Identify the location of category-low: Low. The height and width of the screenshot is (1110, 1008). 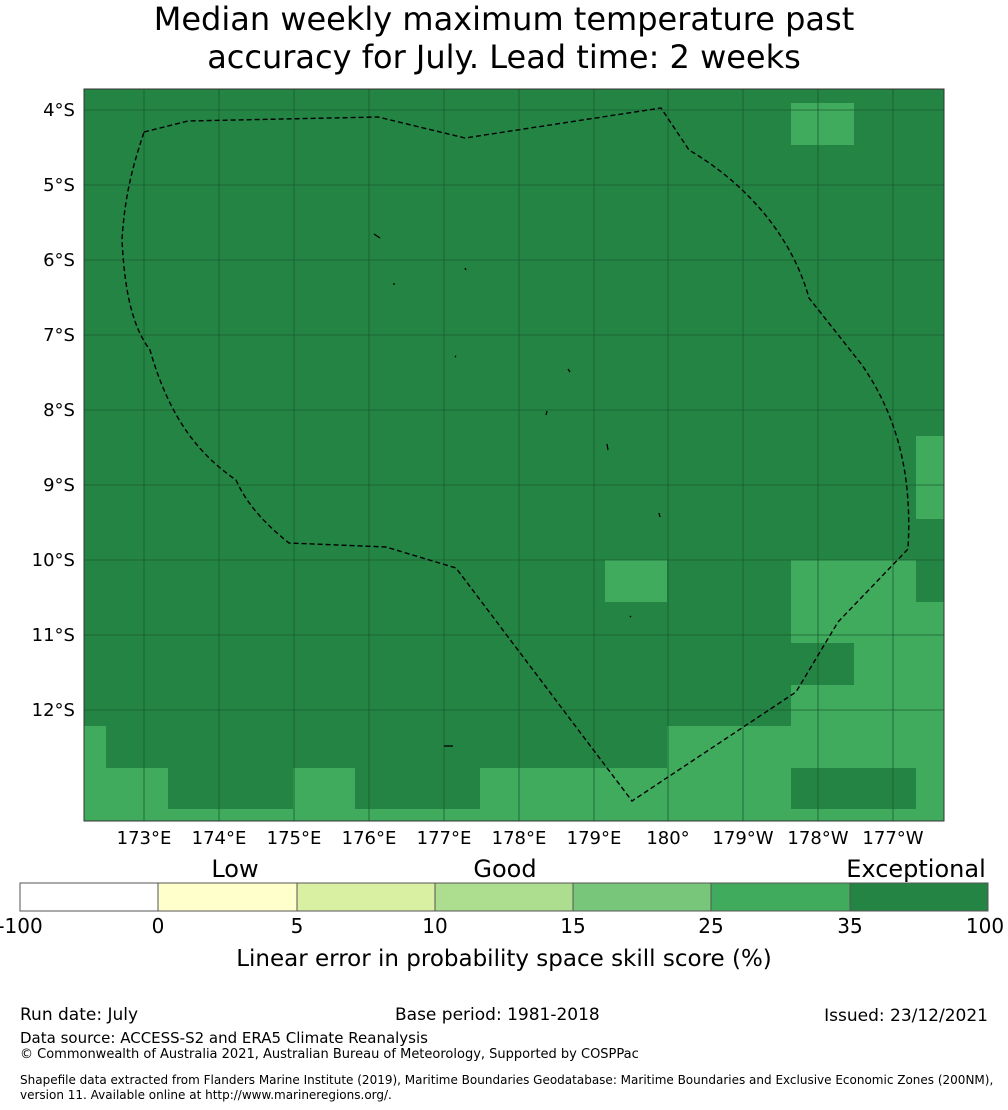
(234, 869).